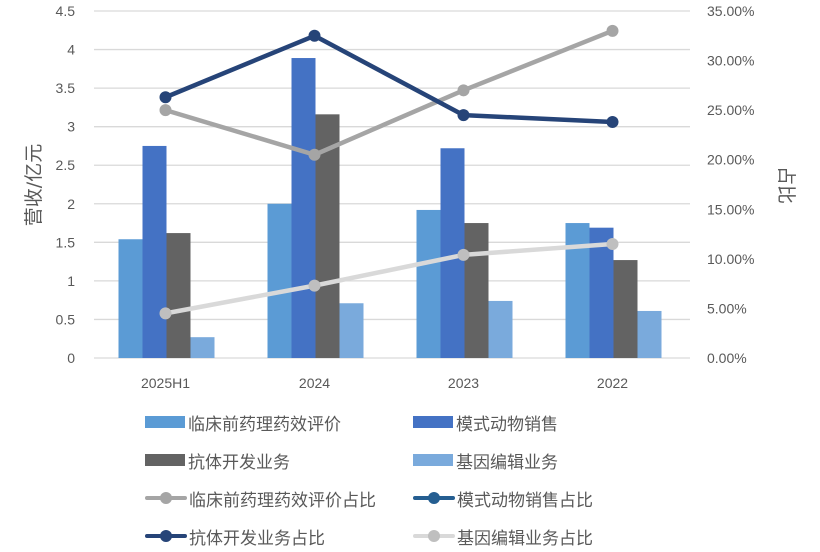 This screenshot has width=820, height=552. I want to click on legend-label: 基因编辑业务占比, so click(525, 538).